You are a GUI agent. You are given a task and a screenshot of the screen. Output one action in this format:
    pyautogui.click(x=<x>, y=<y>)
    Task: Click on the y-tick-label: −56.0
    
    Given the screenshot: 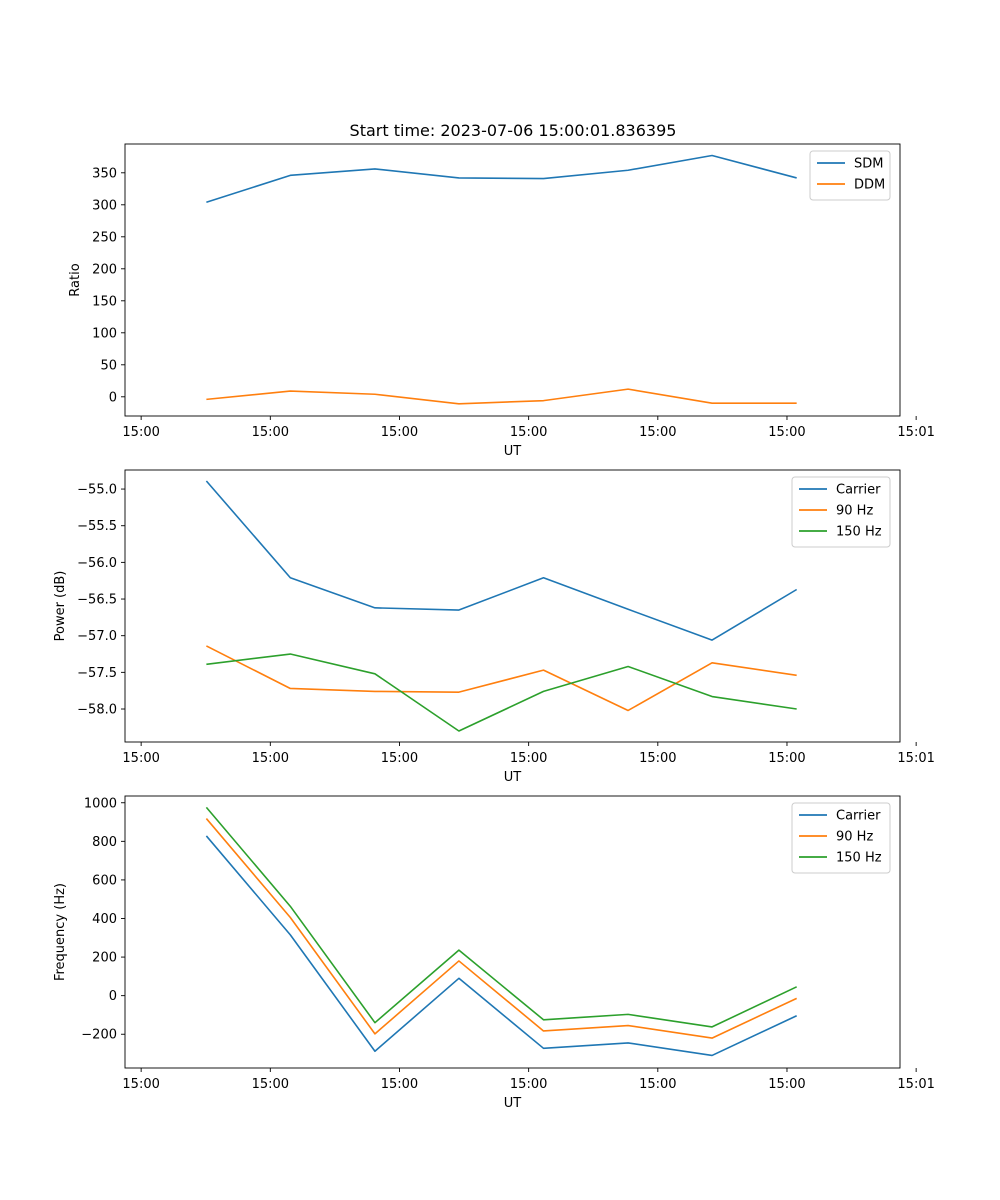 What is the action you would take?
    pyautogui.click(x=97, y=563)
    